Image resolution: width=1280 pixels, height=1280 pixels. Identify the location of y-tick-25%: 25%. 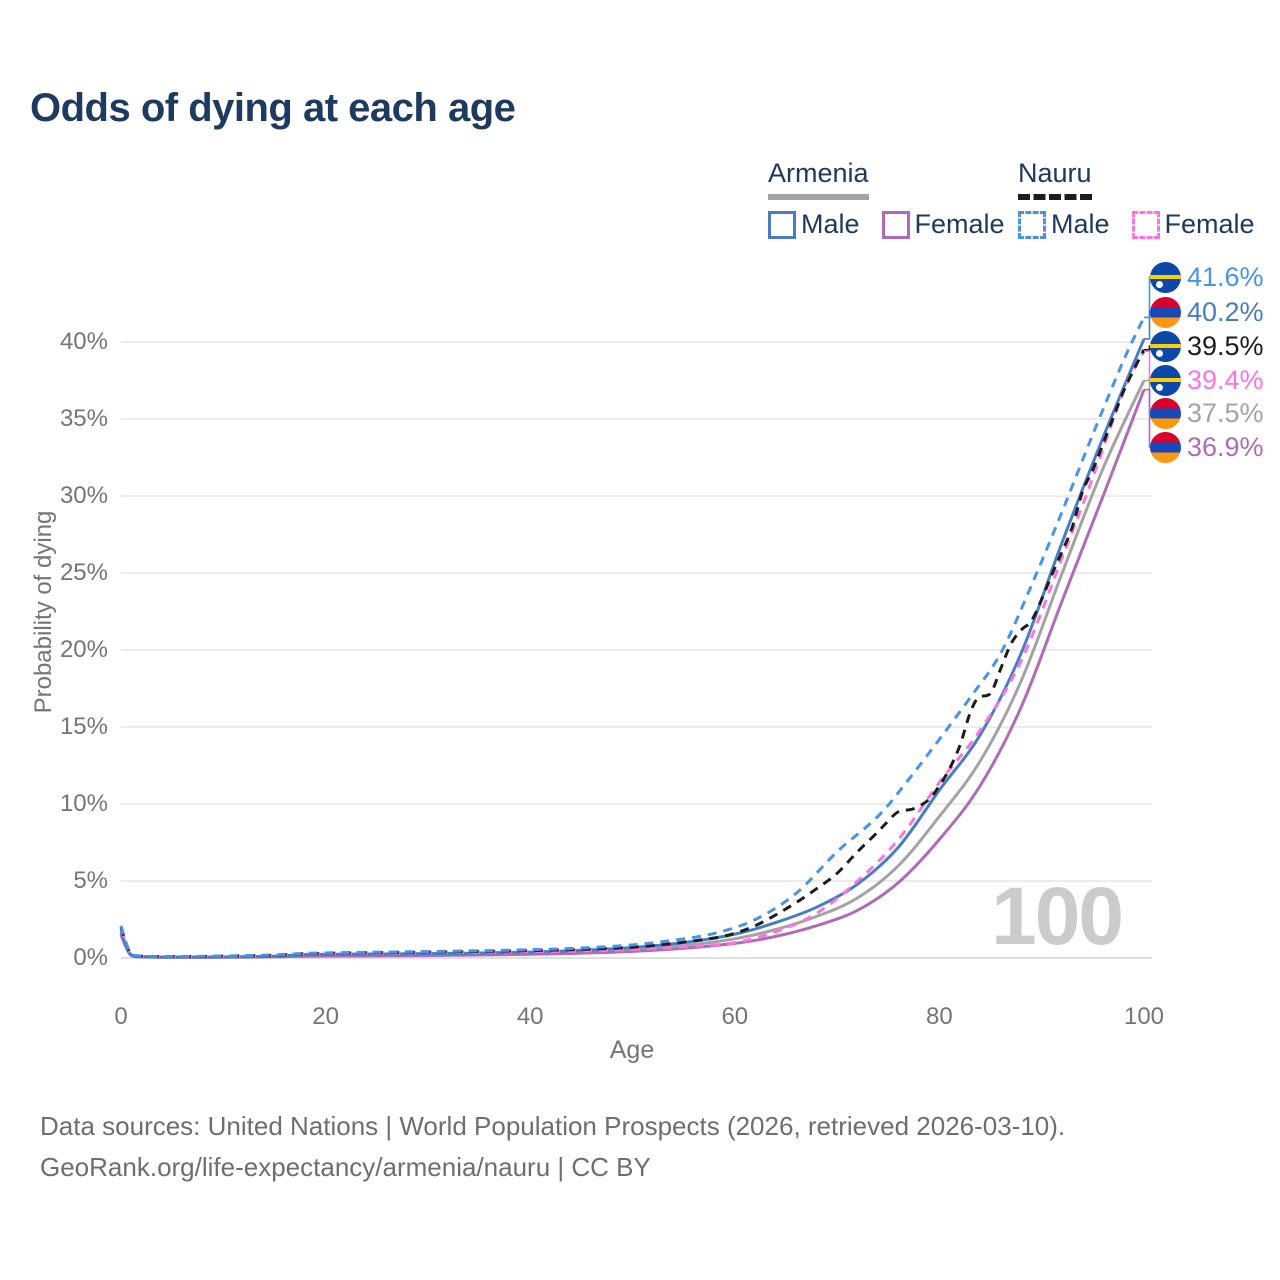
(83, 572).